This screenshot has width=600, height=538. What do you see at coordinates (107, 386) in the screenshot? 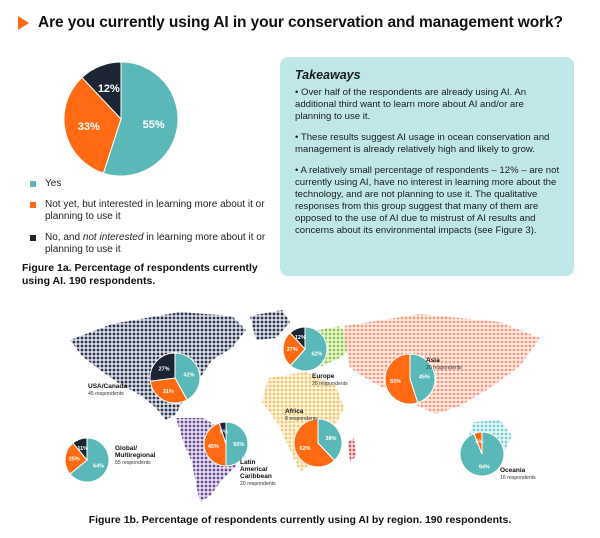
I see `region-name-0-0: USA/Canada` at bounding box center [107, 386].